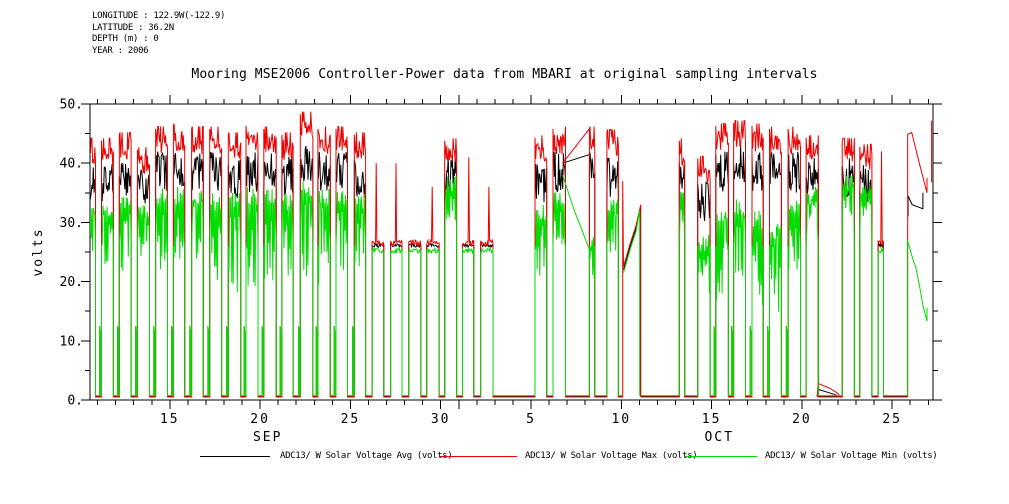 This screenshot has height=504, width=1009. I want to click on legend-label-max: ADC13/ W Solar Voltage Max (volts), so click(611, 456).